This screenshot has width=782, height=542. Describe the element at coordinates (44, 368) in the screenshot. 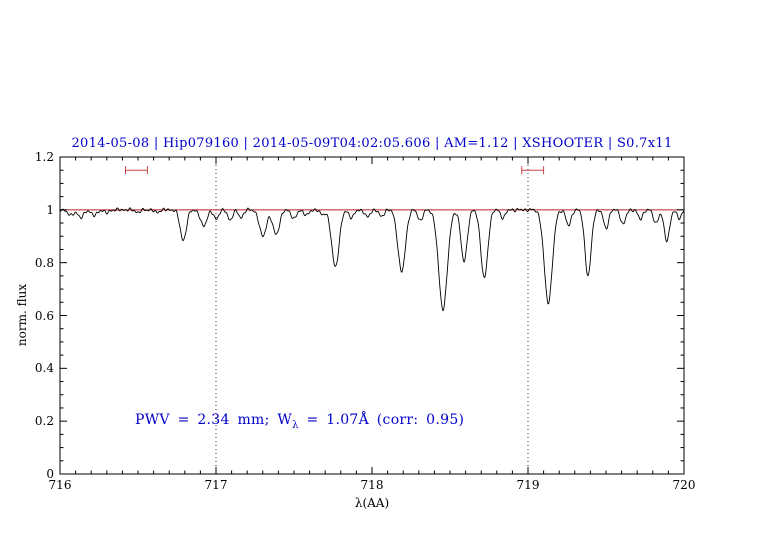

I see `y-tick-label: 0.4` at that location.